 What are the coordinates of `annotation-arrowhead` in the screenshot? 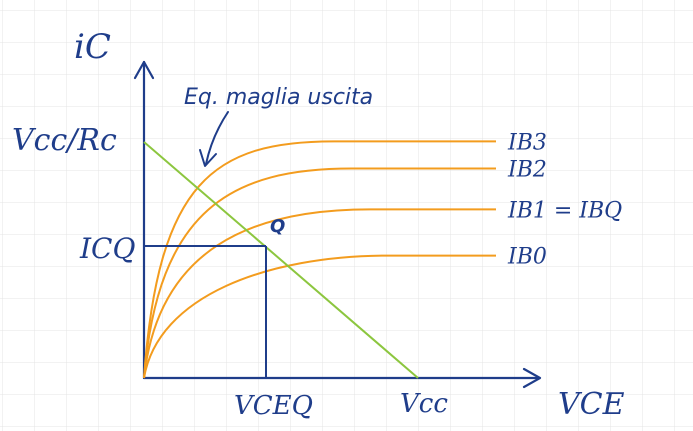 It's located at (208, 158).